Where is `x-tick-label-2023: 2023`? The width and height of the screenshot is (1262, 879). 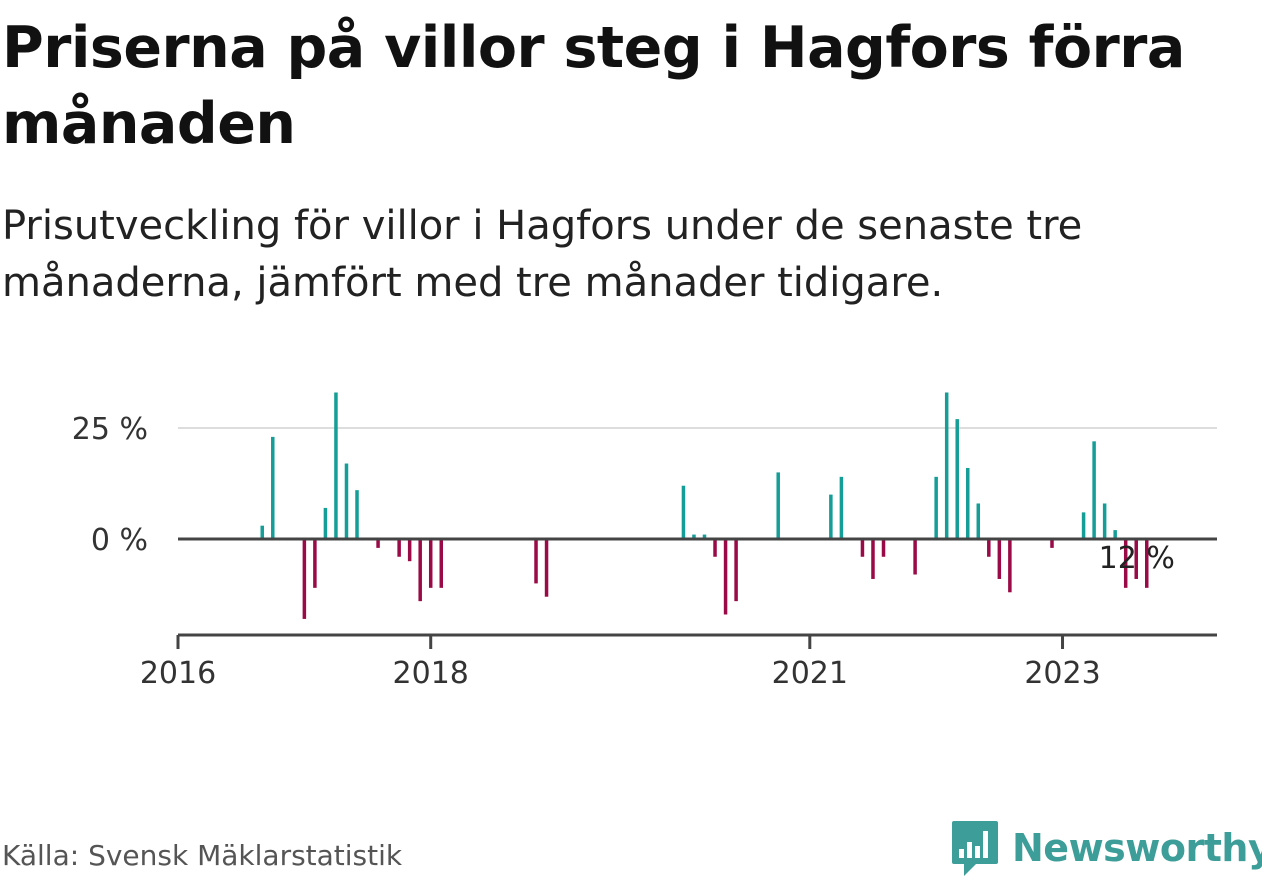 x-tick-label-2023: 2023 is located at coordinates (1062, 673).